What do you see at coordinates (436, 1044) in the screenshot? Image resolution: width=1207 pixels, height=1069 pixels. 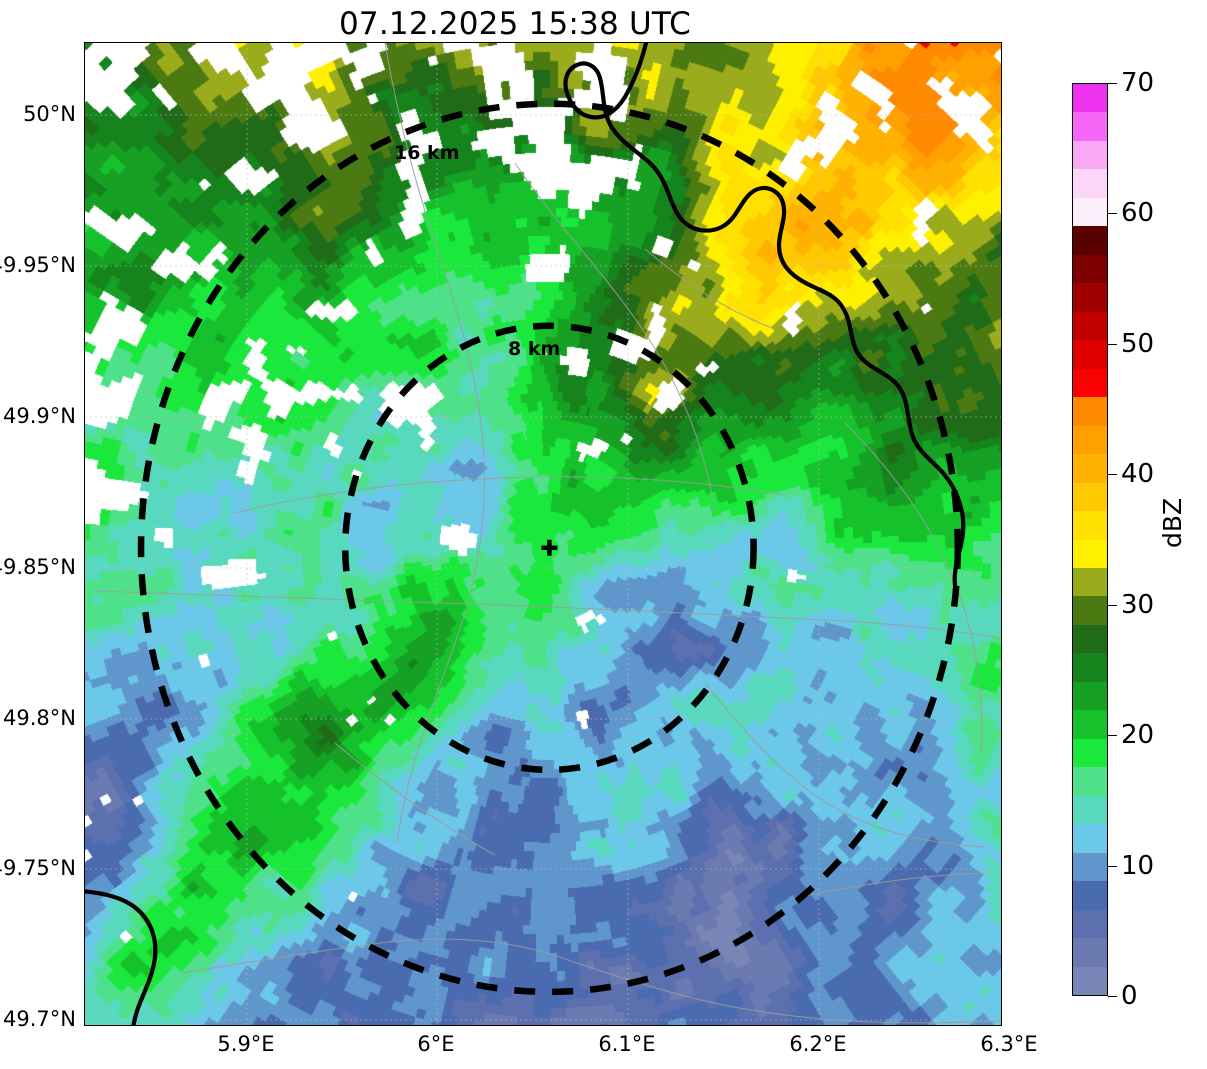 I see `x-axis-tick-1: 6°E` at bounding box center [436, 1044].